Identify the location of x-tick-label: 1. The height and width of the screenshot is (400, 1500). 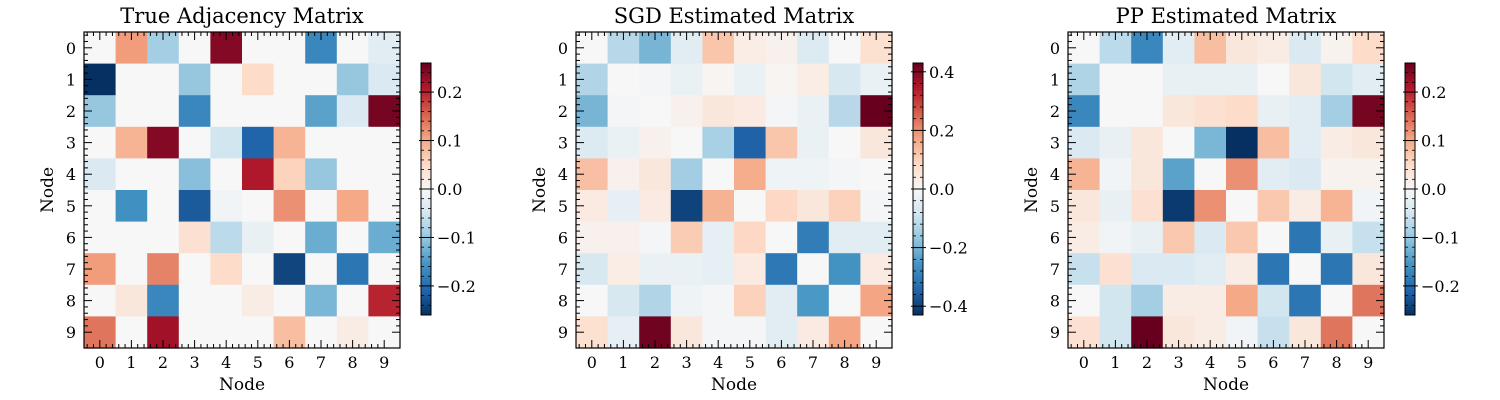
(1115, 362).